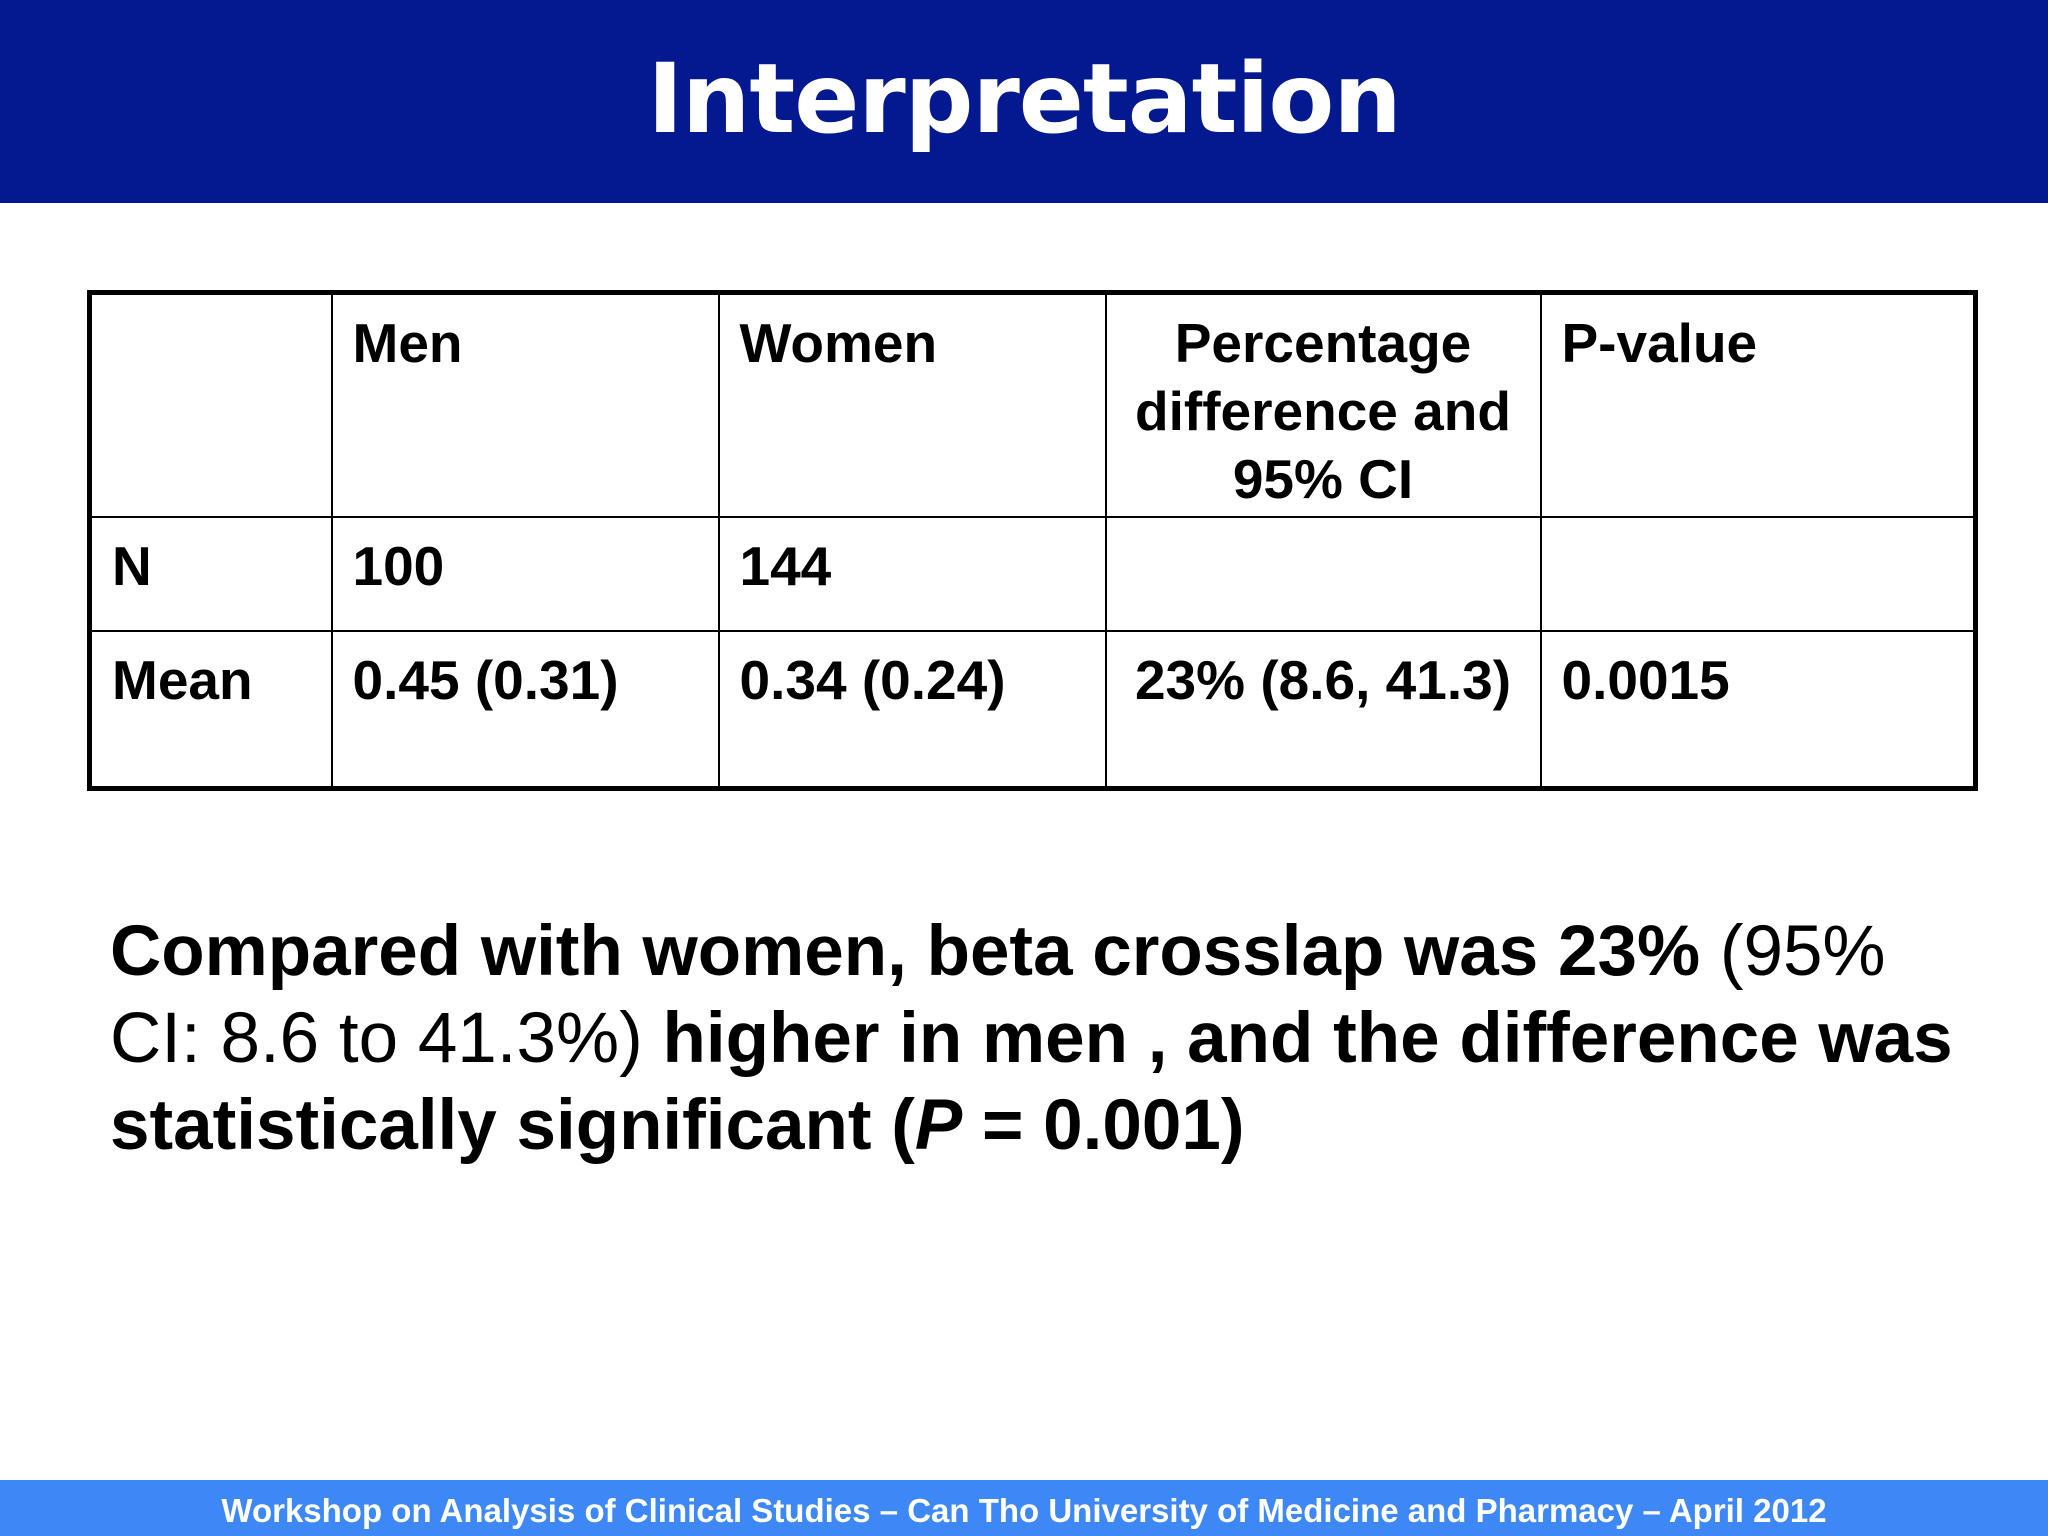  Describe the element at coordinates (210, 709) in the screenshot. I see `table-cell: Mean` at that location.